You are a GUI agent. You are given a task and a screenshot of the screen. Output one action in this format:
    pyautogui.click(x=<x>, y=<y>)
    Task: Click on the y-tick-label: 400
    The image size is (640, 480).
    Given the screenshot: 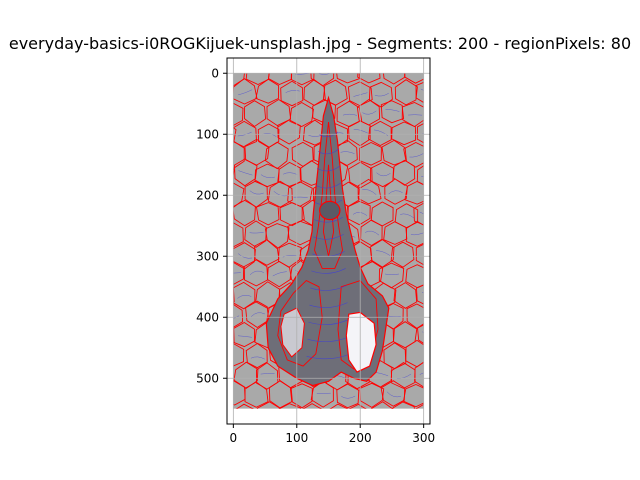 What is the action you would take?
    pyautogui.click(x=207, y=317)
    